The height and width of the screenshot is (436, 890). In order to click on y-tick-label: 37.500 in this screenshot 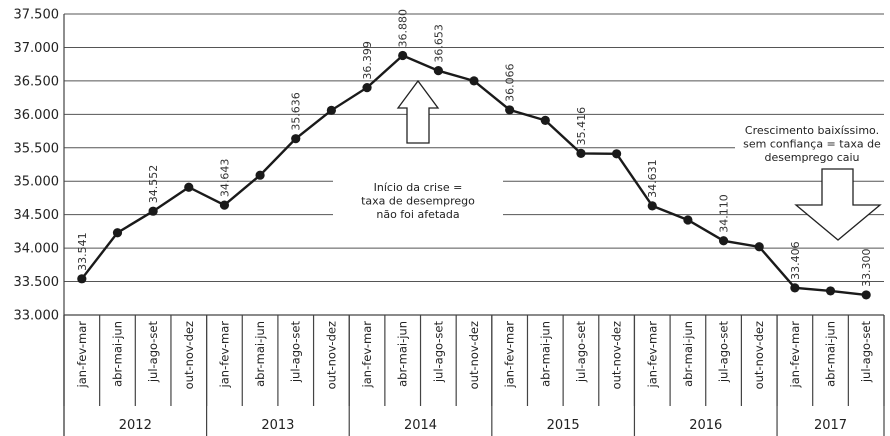, I will do `click(37, 15)`.